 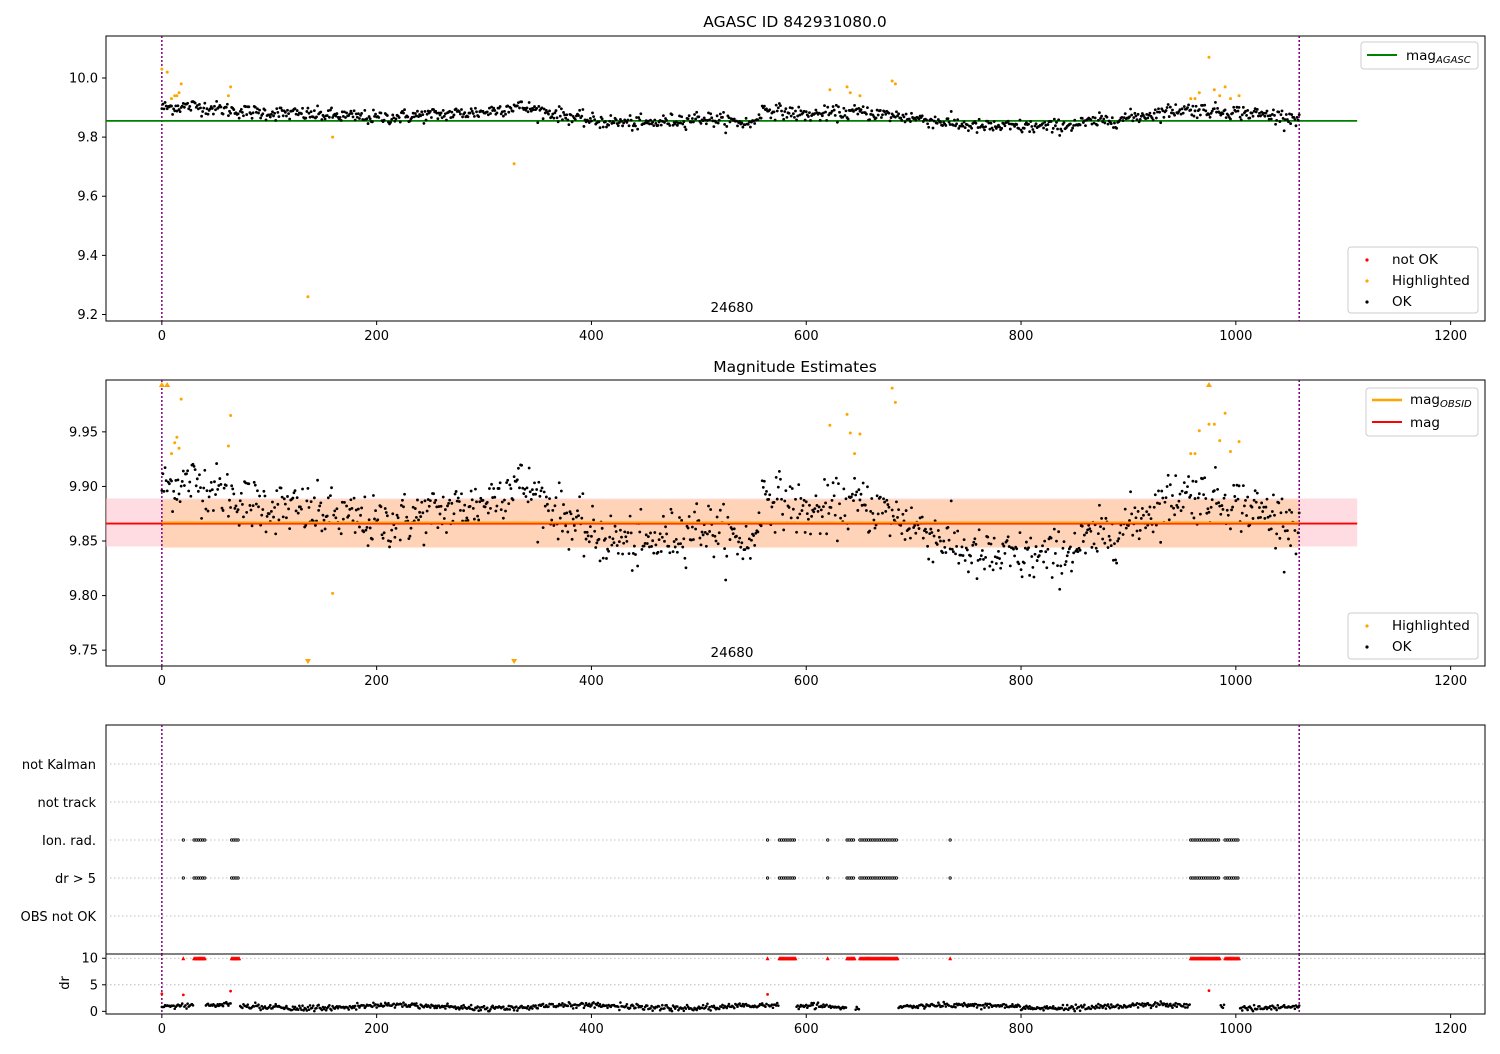 What do you see at coordinates (1235, 336) in the screenshot?
I see `x-tick-label: 1000` at bounding box center [1235, 336].